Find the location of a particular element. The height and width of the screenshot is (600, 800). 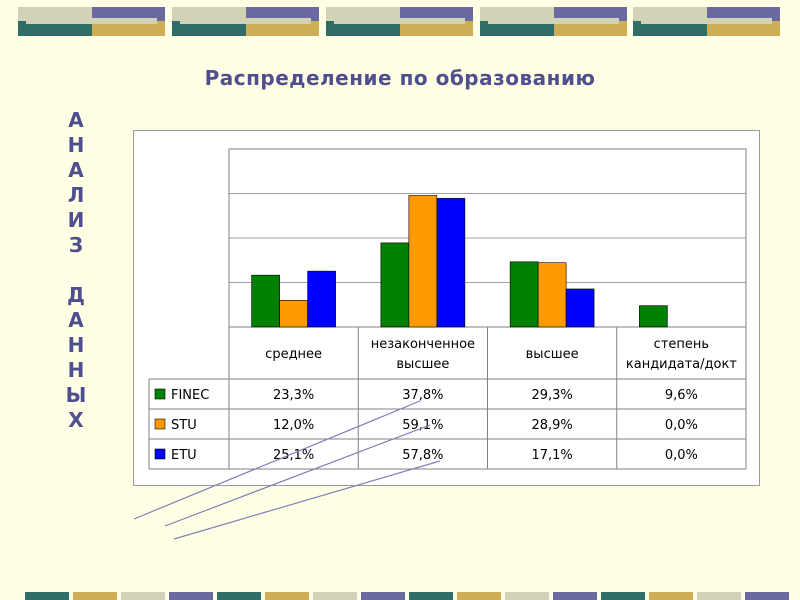

data-label: 37,8% is located at coordinates (422, 395).